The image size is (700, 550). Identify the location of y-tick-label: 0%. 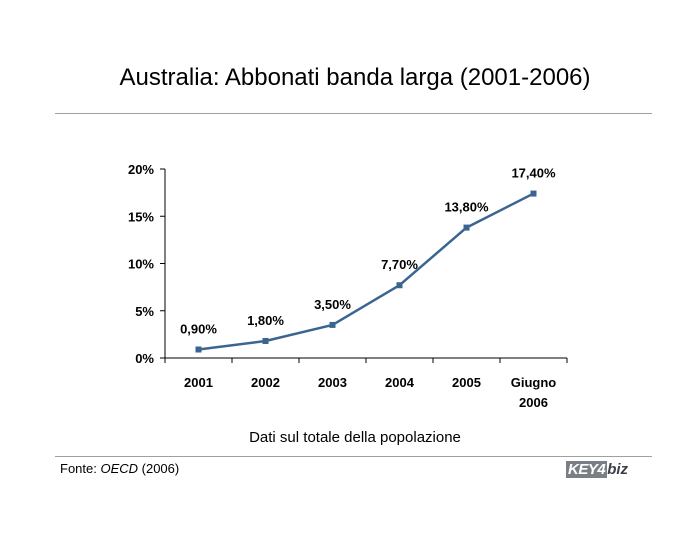
(144, 358).